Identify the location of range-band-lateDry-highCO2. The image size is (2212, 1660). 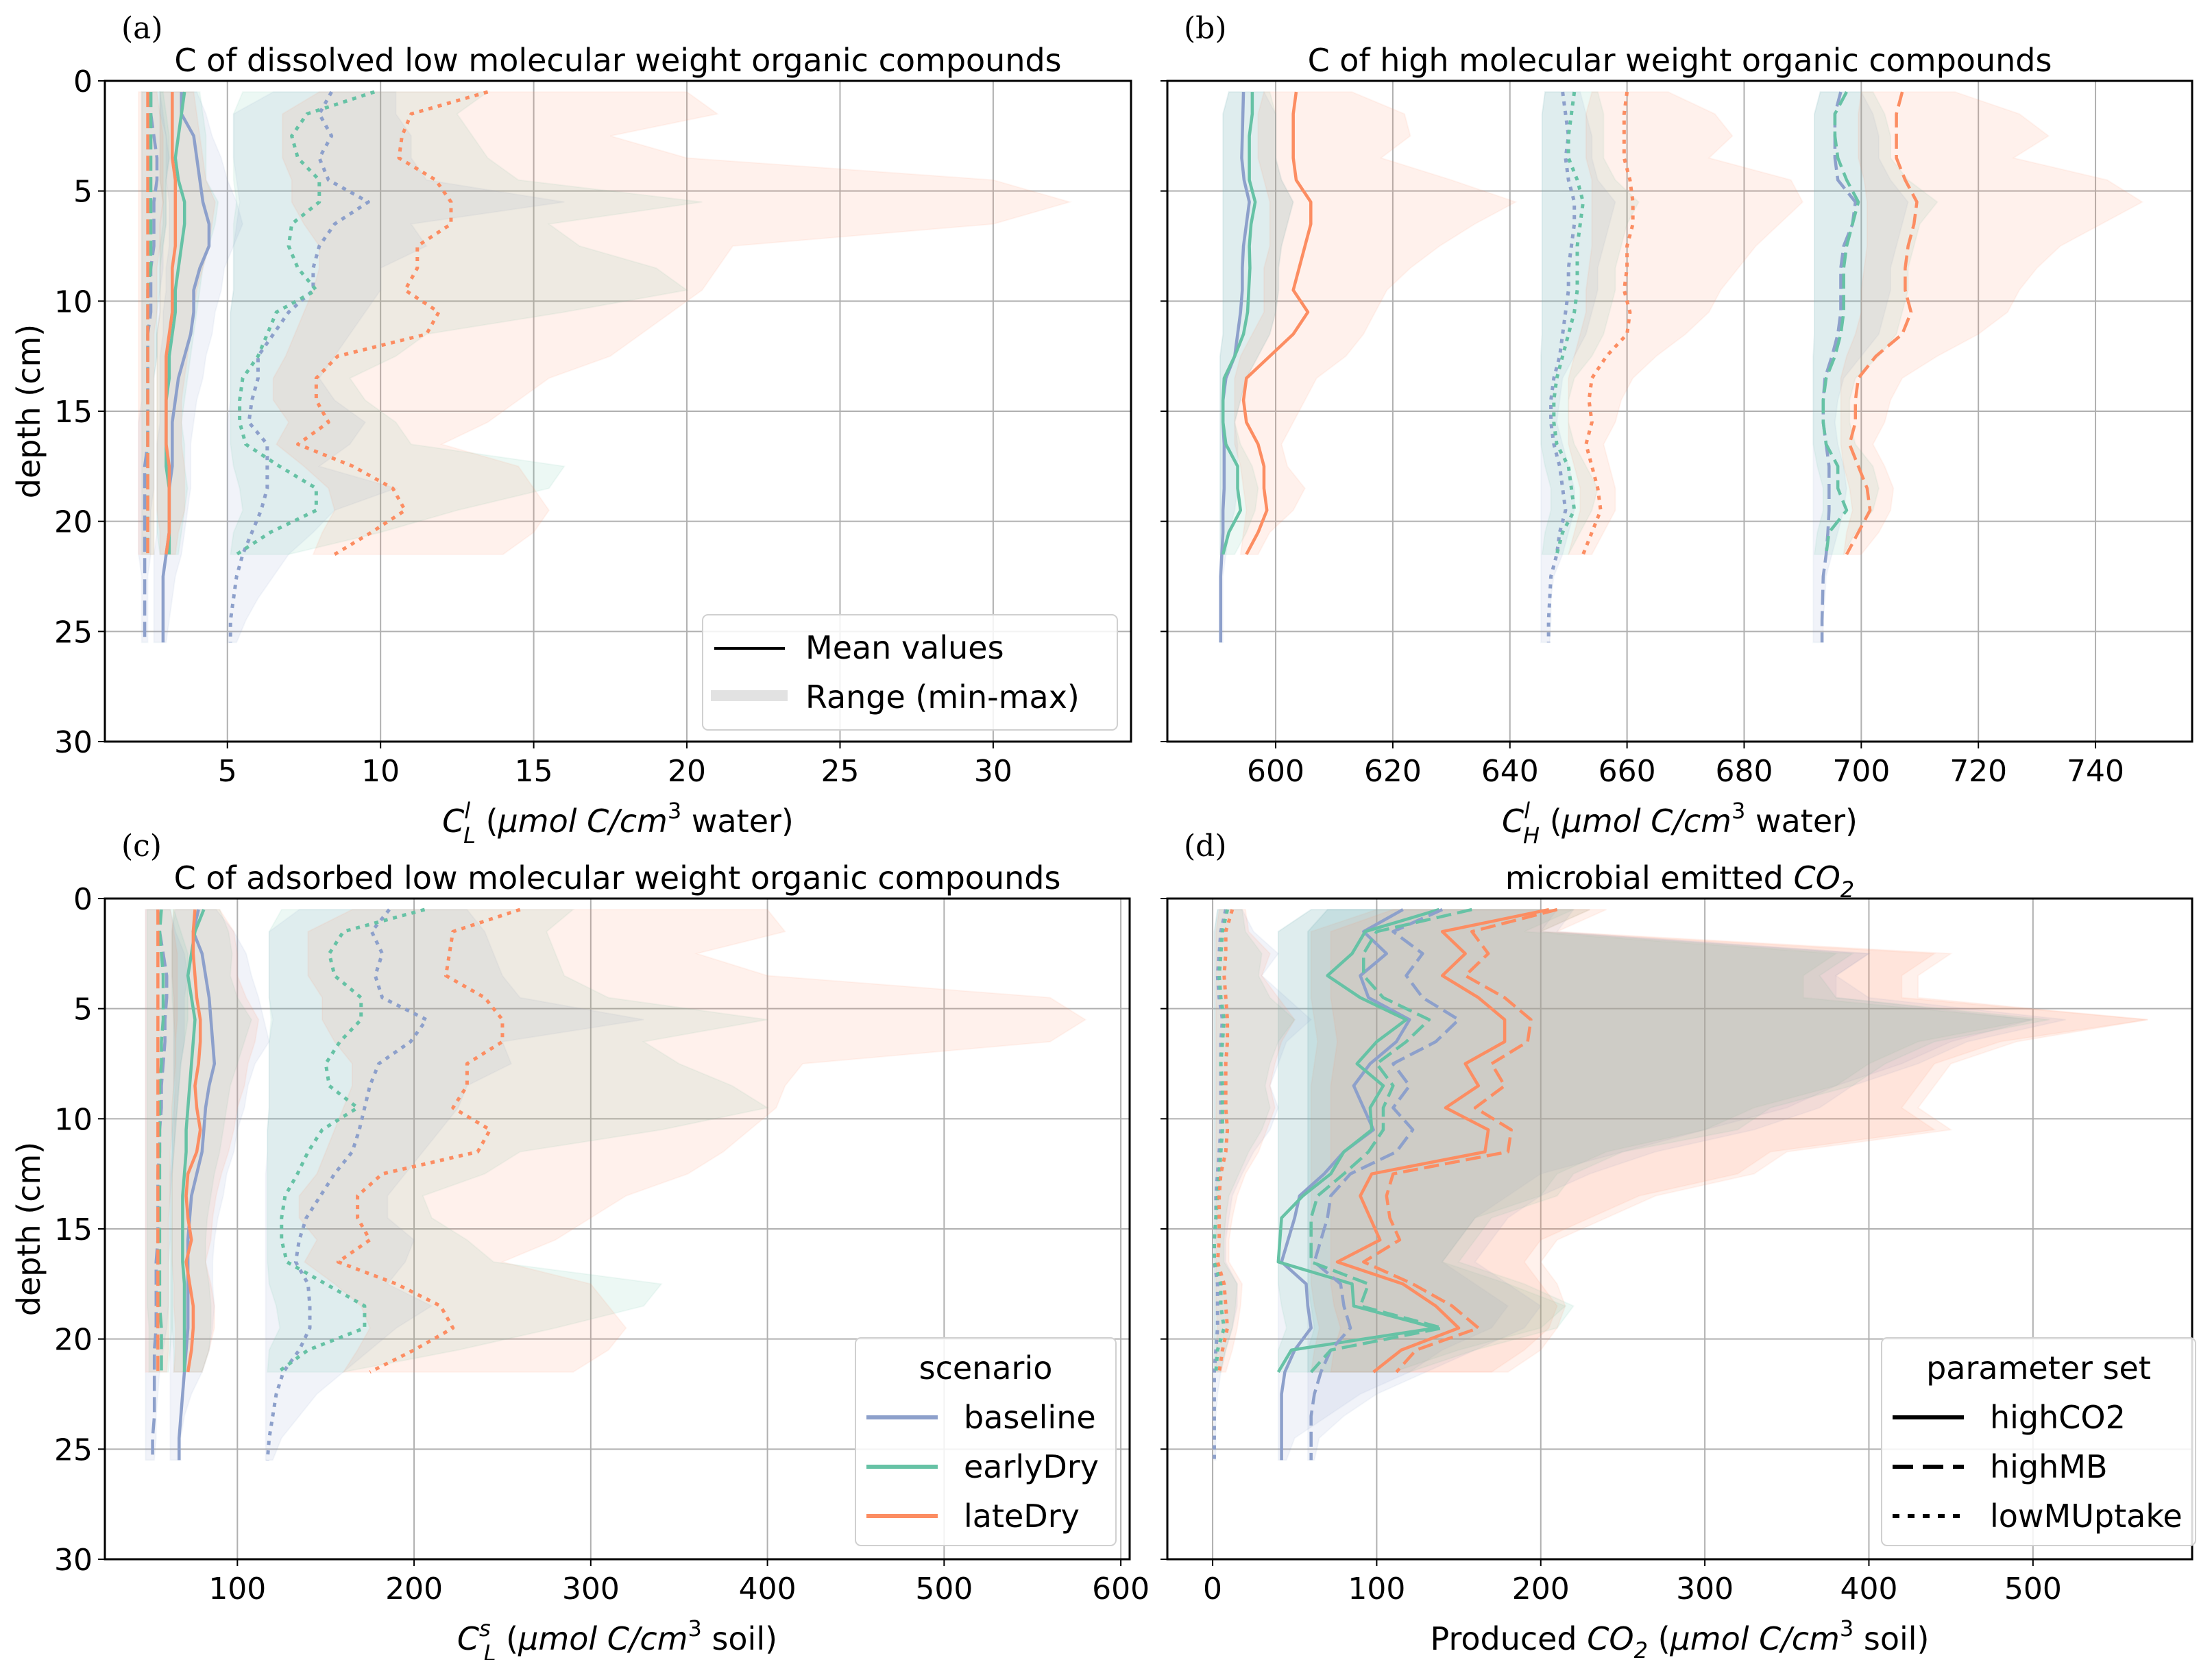
(1376, 323).